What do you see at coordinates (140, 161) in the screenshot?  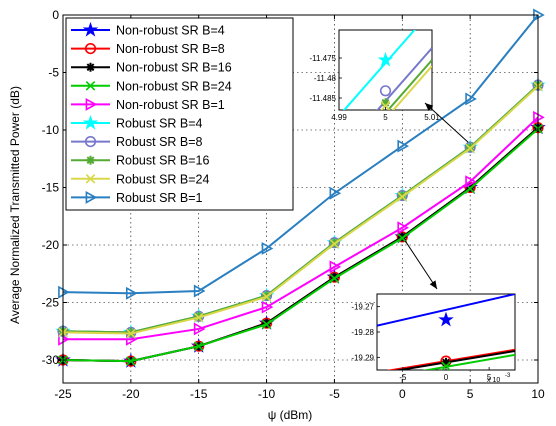 I see `legend-item: Robust SR B=16` at bounding box center [140, 161].